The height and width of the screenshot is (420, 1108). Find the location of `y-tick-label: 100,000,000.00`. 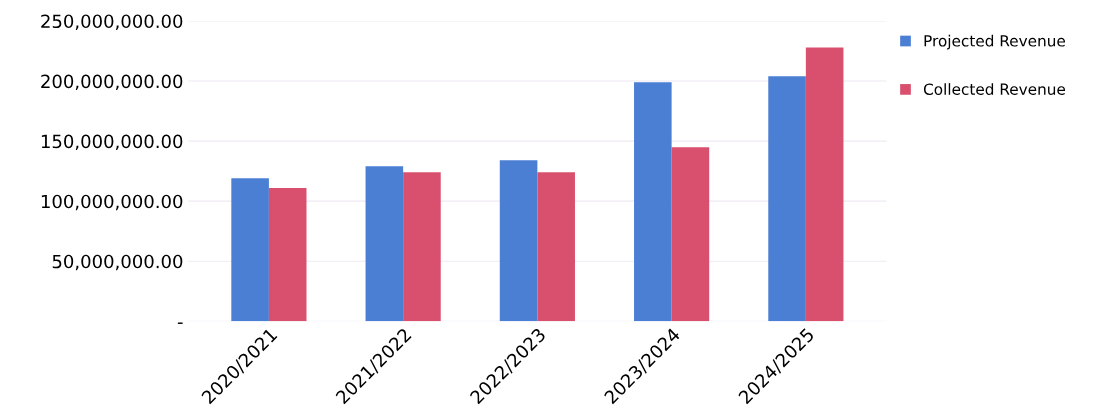

y-tick-label: 100,000,000.00 is located at coordinates (112, 202).